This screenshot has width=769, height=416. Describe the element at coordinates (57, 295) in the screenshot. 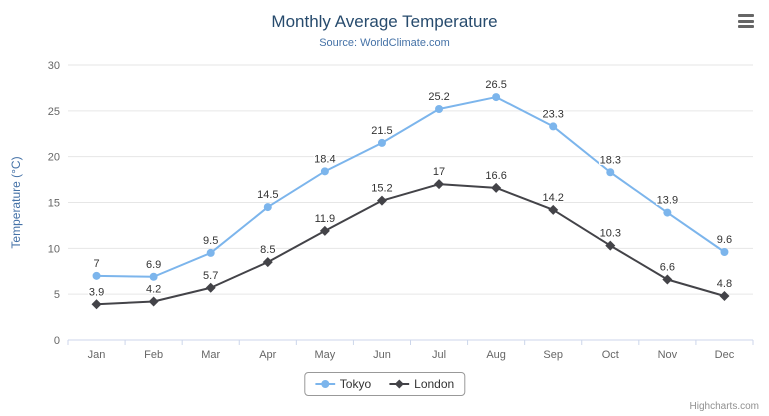

I see `y-tick-label: 5` at that location.